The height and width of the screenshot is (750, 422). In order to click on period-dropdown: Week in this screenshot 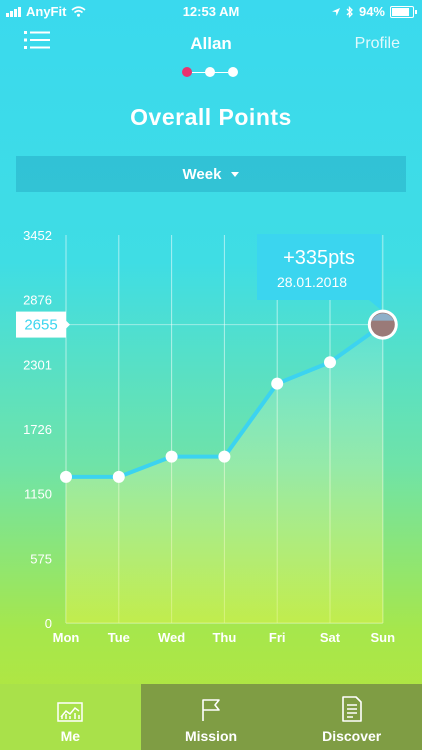, I will do `click(211, 174)`.